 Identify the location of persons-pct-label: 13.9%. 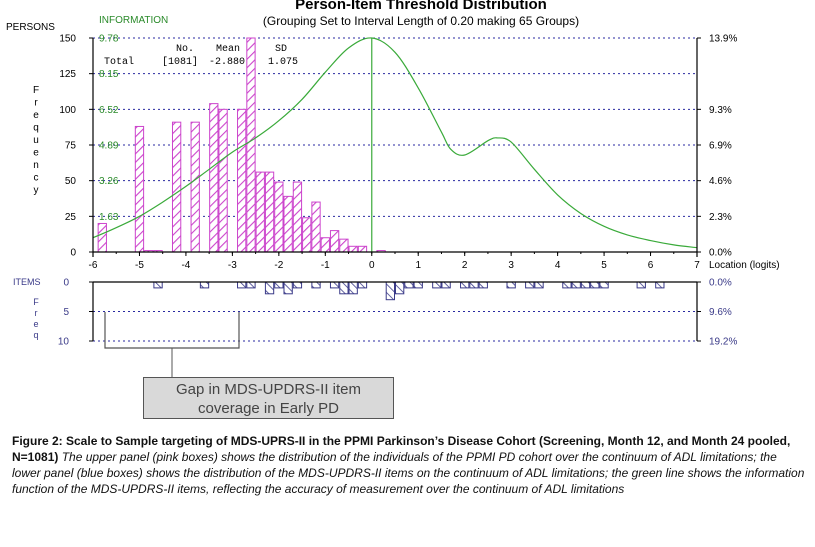
(723, 39).